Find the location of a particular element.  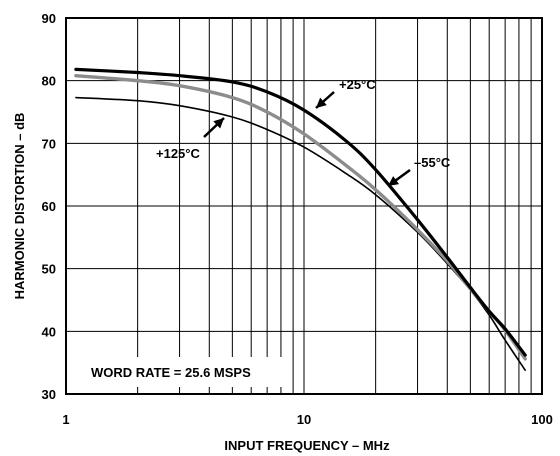

x-tick-label: 1 is located at coordinates (65, 419).